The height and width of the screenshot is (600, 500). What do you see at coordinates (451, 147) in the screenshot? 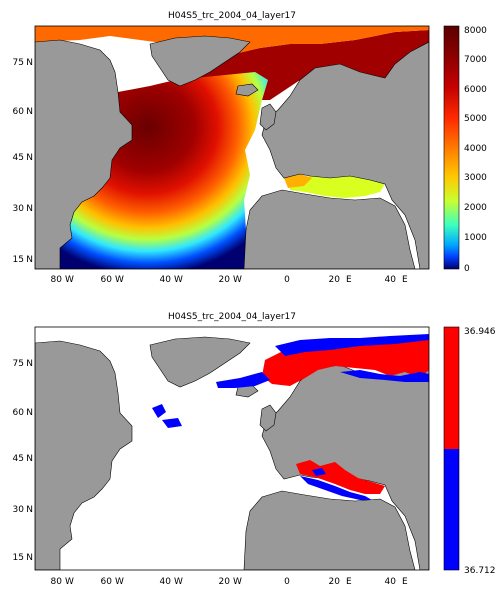
I see `colorbar-gradient` at bounding box center [451, 147].